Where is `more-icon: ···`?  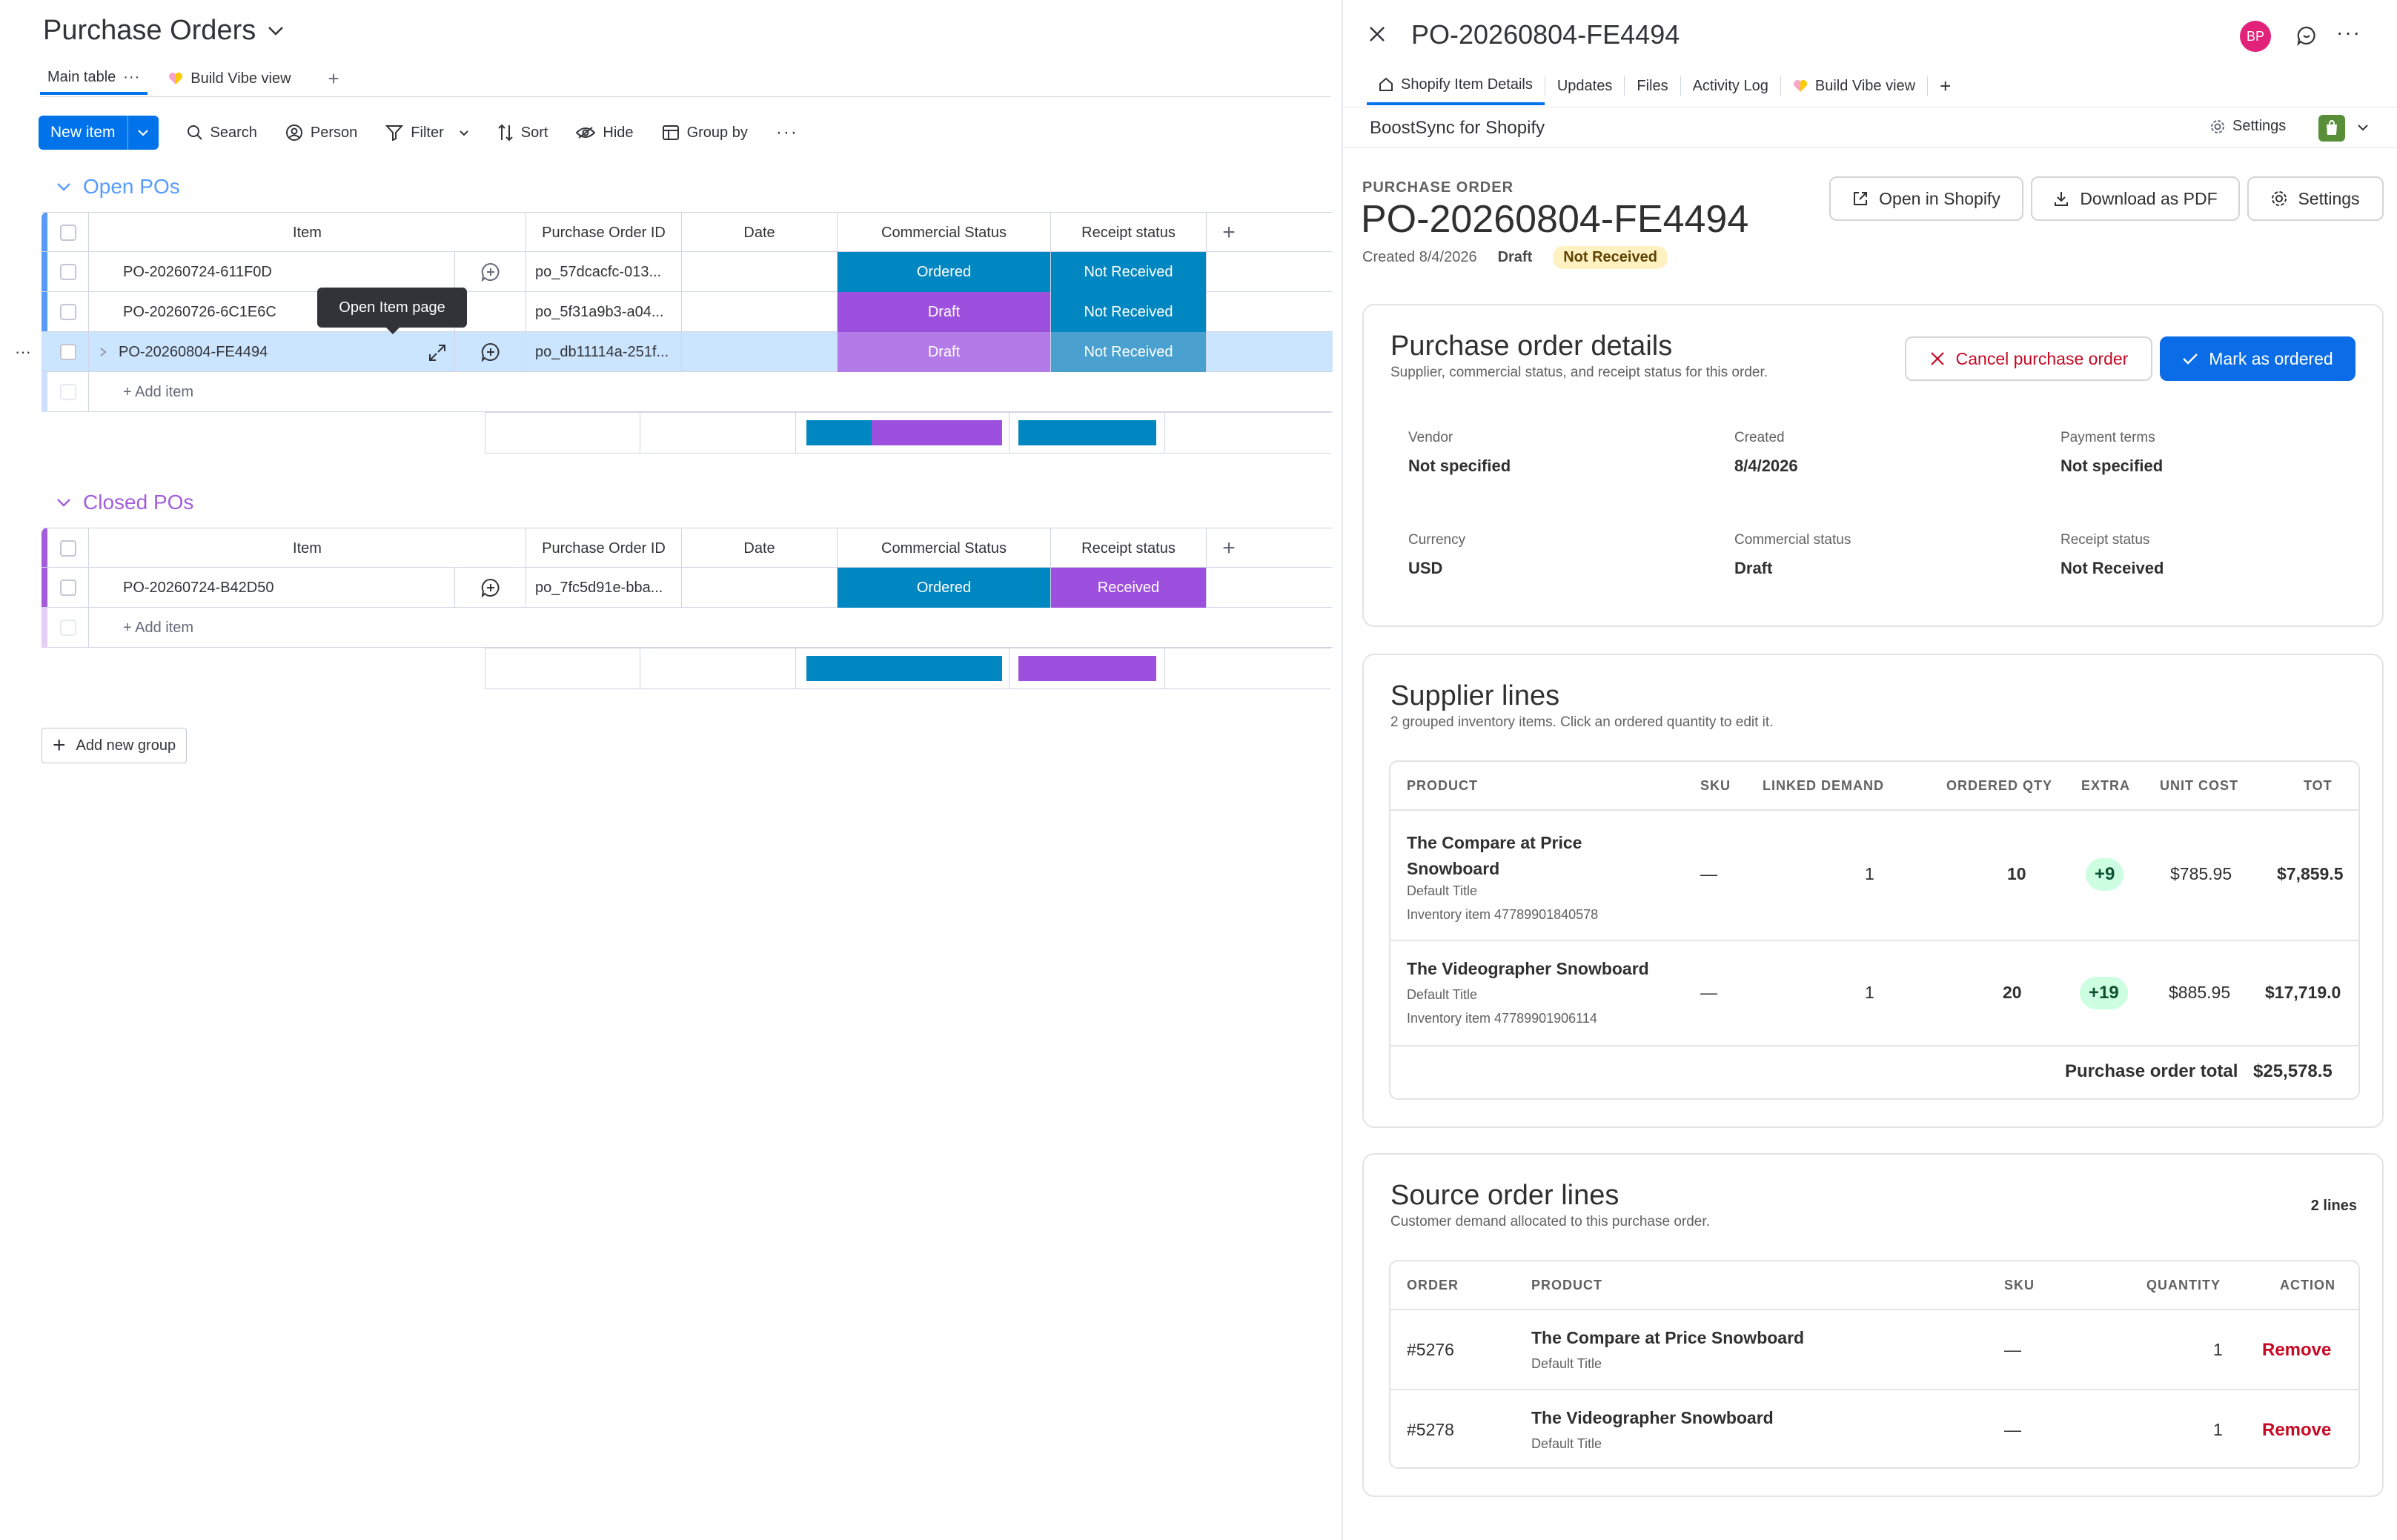 more-icon: ··· is located at coordinates (132, 76).